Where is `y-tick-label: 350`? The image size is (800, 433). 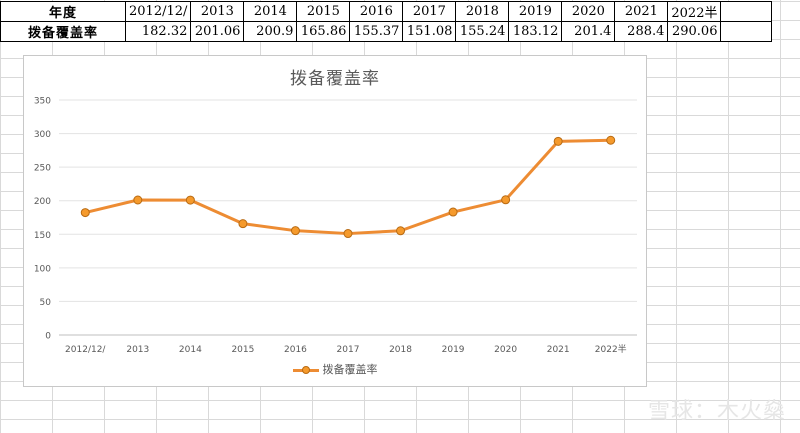
y-tick-label: 350 is located at coordinates (42, 102).